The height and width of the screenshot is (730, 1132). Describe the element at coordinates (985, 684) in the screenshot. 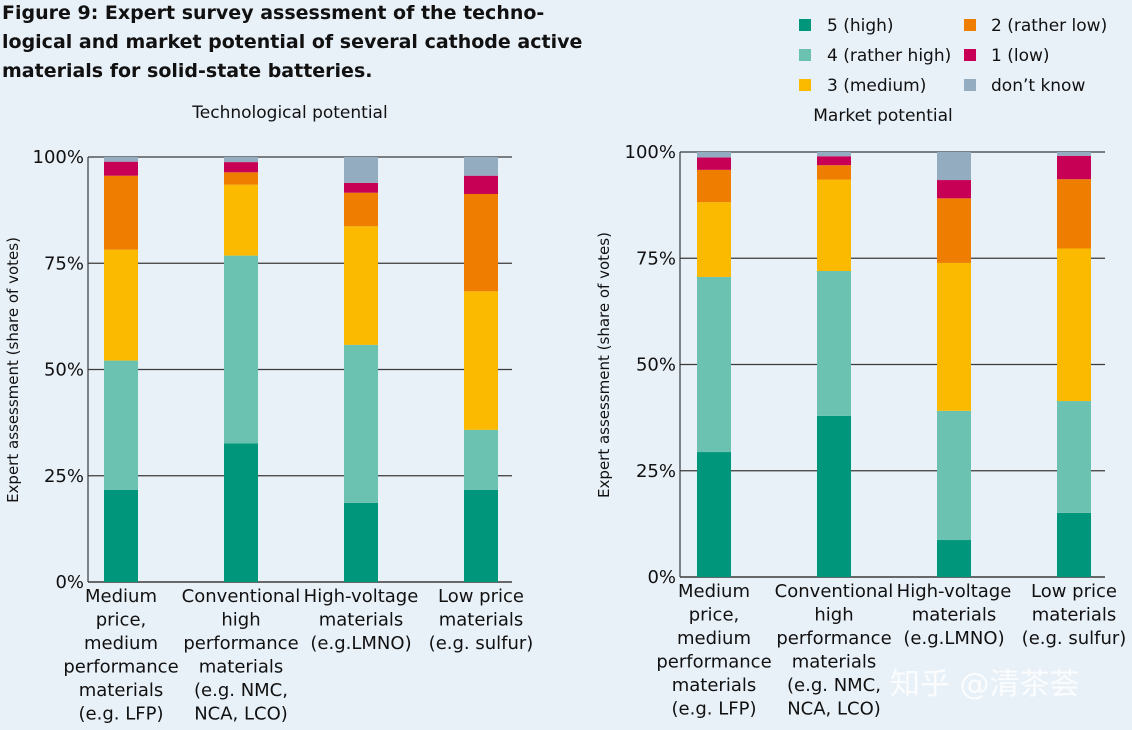

I see `watermark: 知乎 @清茶荟` at that location.